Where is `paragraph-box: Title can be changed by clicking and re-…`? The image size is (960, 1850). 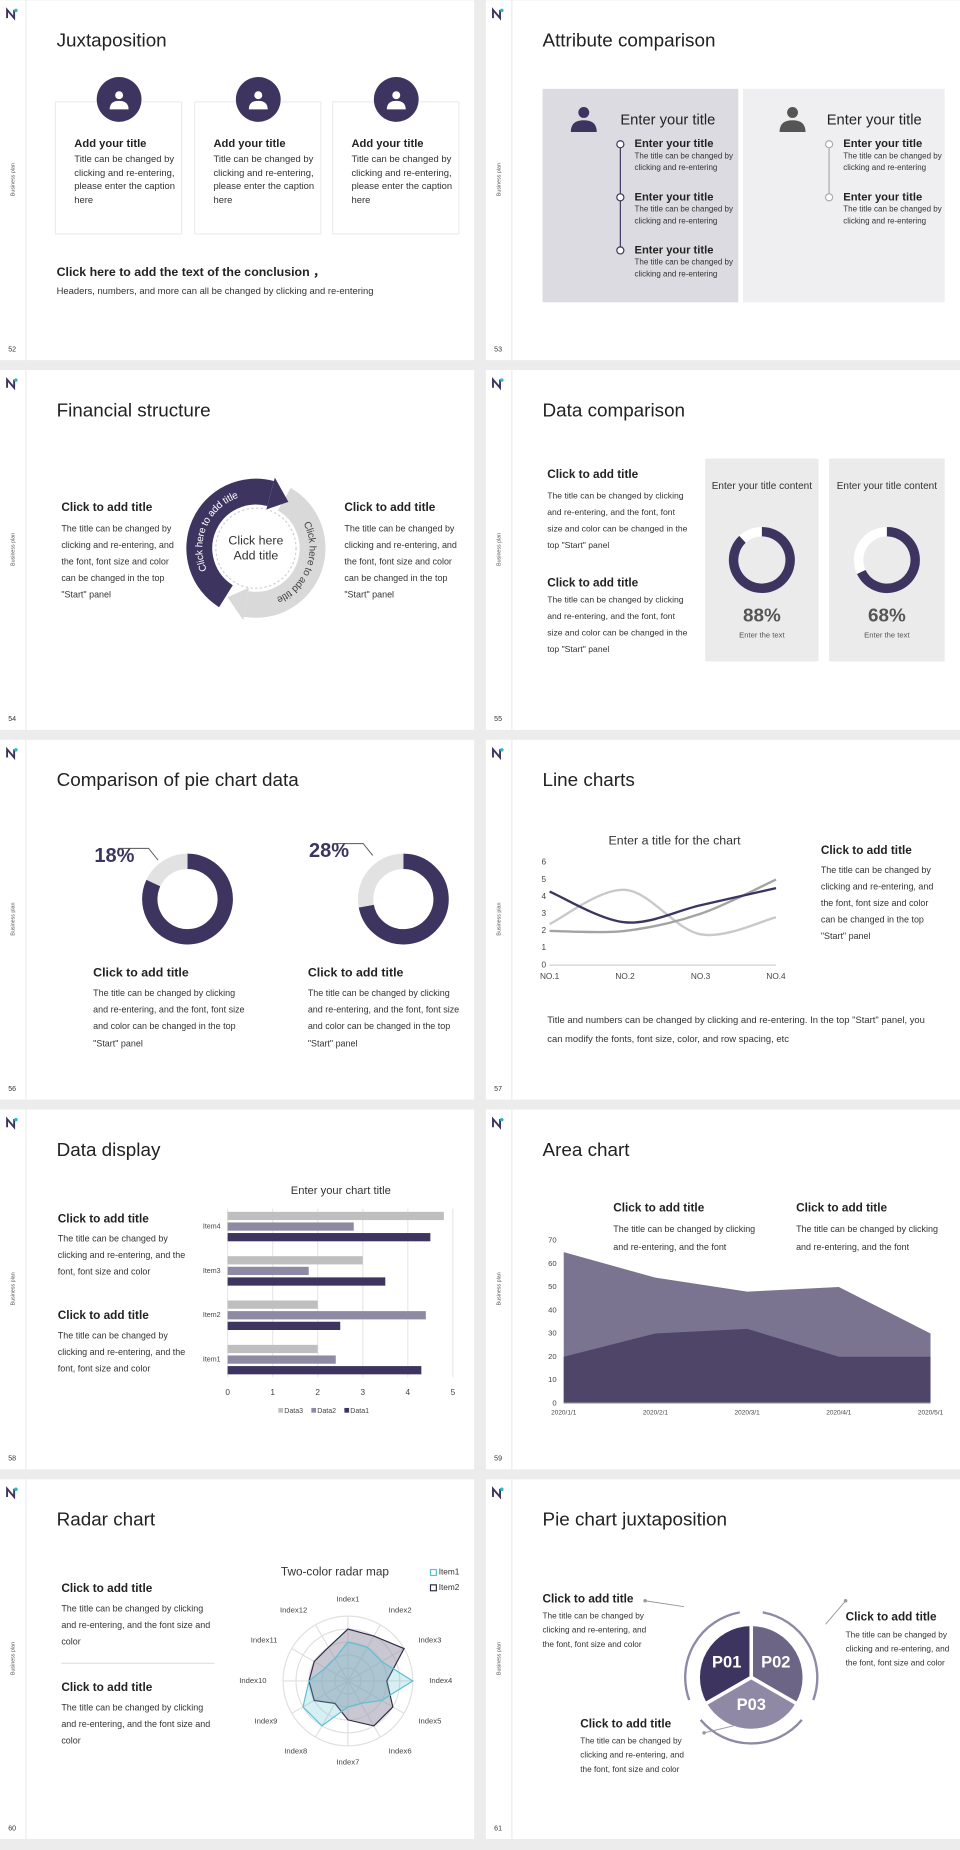
paragraph-box: Title can be changed by clicking and re-… is located at coordinates (401, 179).